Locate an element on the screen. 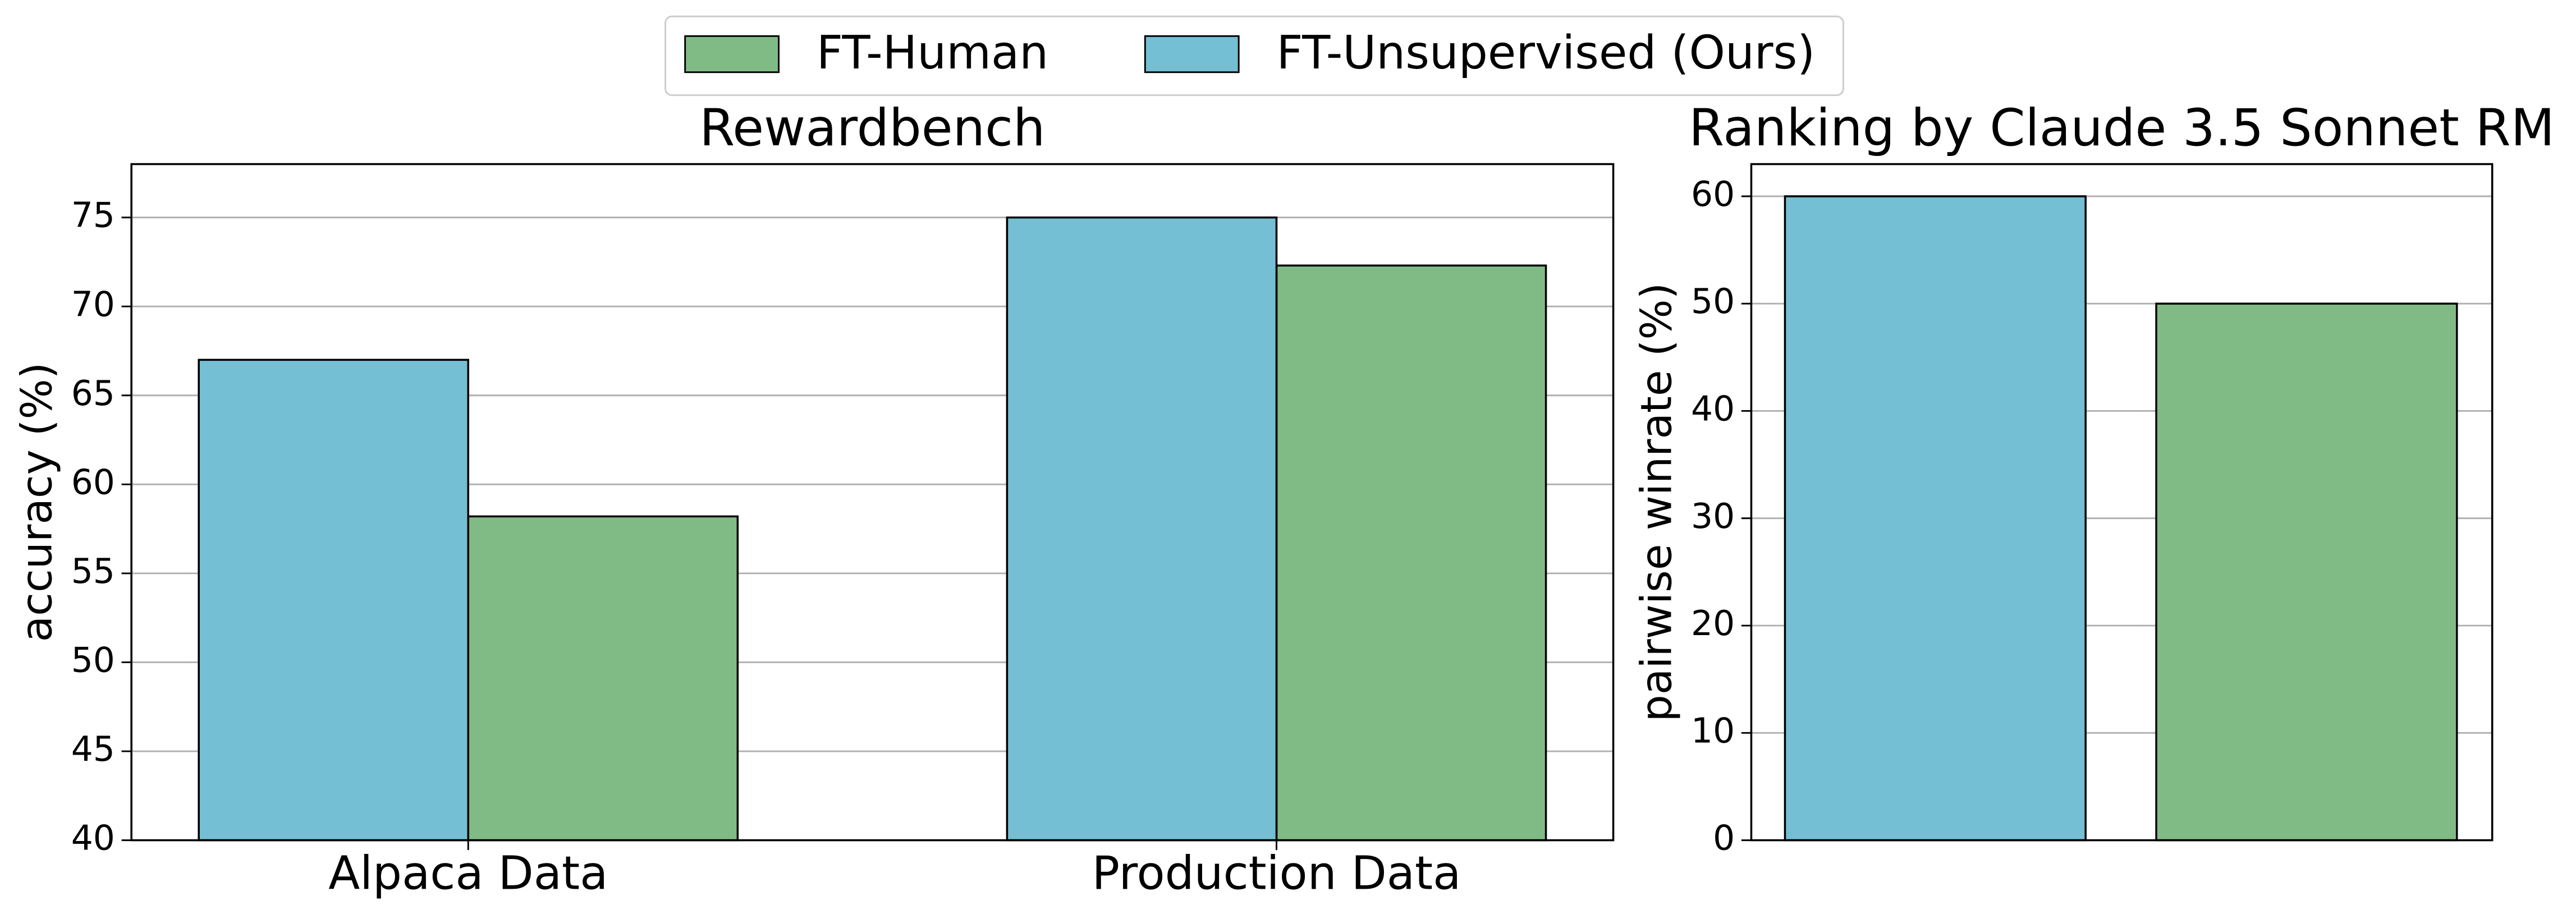 The height and width of the screenshot is (919, 2576). chart-title: Rewardbench is located at coordinates (872, 128).